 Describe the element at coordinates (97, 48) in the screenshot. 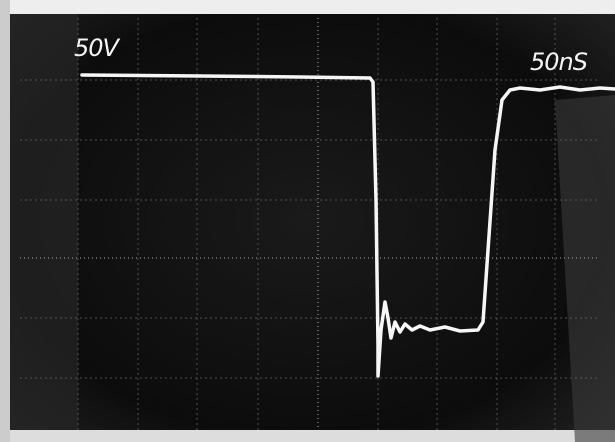

I see `voltage-scale-label: 50V` at that location.